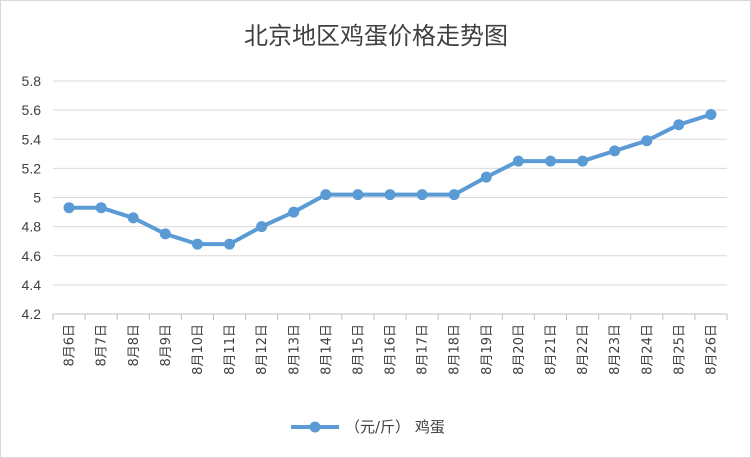 The width and height of the screenshot is (751, 458). I want to click on x-tick-label: 8月8日, so click(134, 345).